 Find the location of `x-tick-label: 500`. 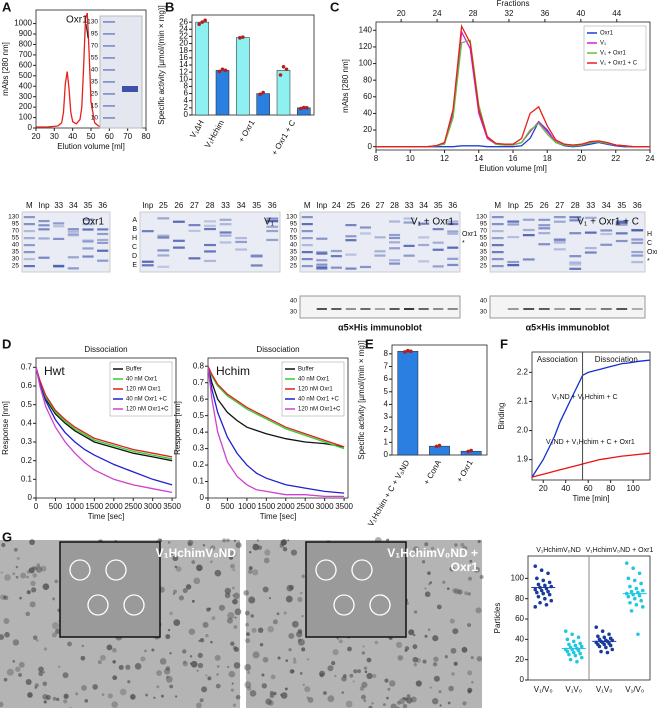

x-tick-label: 500 is located at coordinates (228, 506).